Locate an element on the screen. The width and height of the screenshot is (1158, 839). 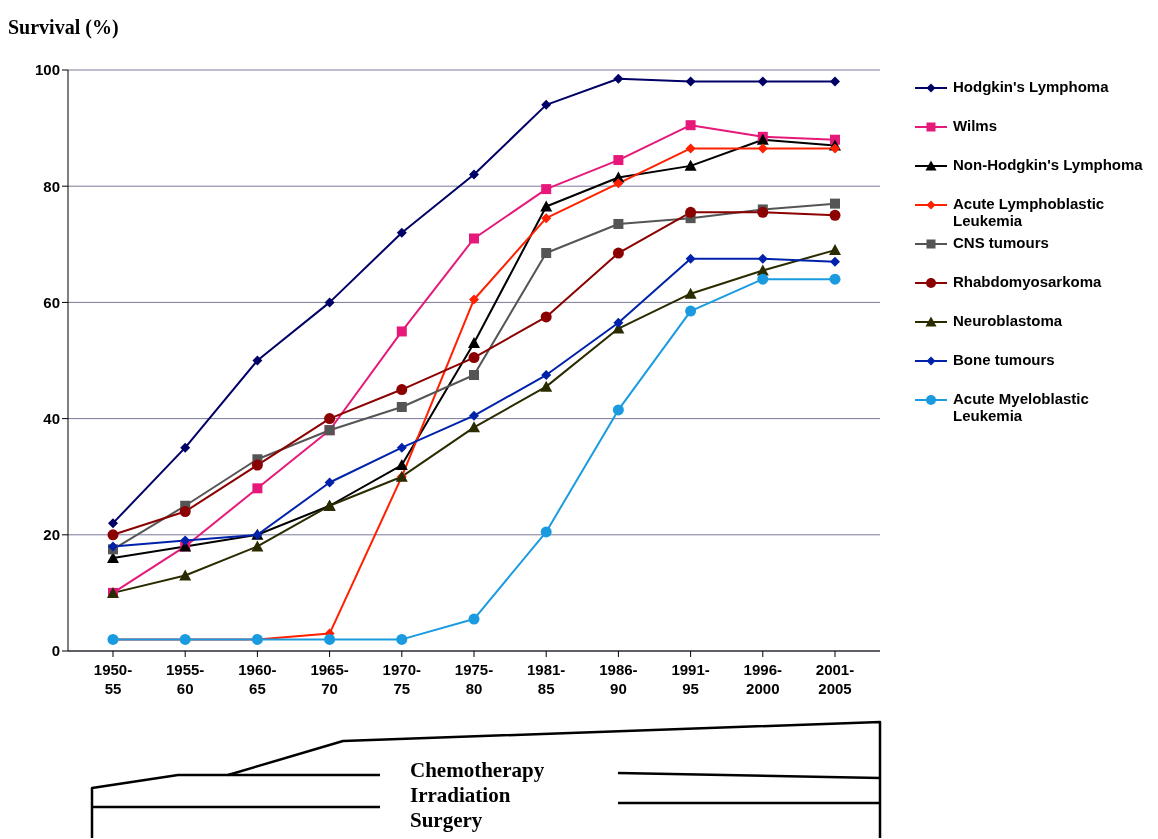
text: Irradiation is located at coordinates (461, 795).